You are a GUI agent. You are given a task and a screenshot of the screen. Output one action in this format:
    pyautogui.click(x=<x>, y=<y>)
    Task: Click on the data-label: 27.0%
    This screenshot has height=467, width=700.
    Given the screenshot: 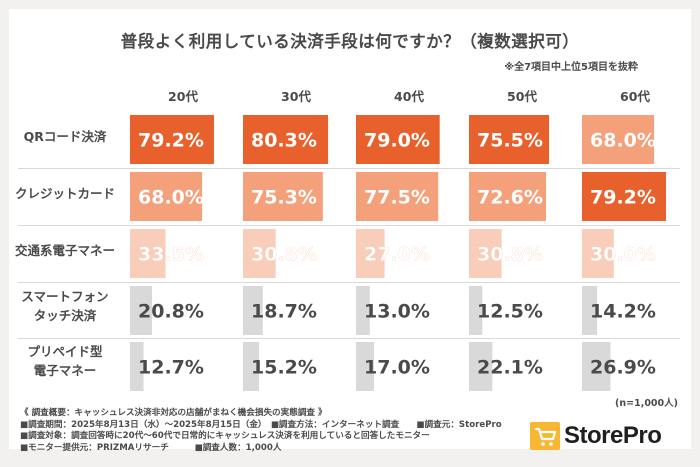 What is the action you would take?
    pyautogui.click(x=397, y=255)
    